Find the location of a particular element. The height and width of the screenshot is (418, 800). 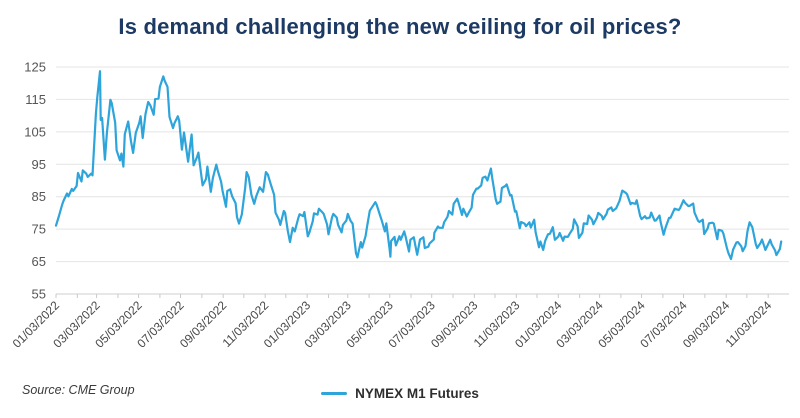

source-note: Source: CME Group is located at coordinates (78, 390).